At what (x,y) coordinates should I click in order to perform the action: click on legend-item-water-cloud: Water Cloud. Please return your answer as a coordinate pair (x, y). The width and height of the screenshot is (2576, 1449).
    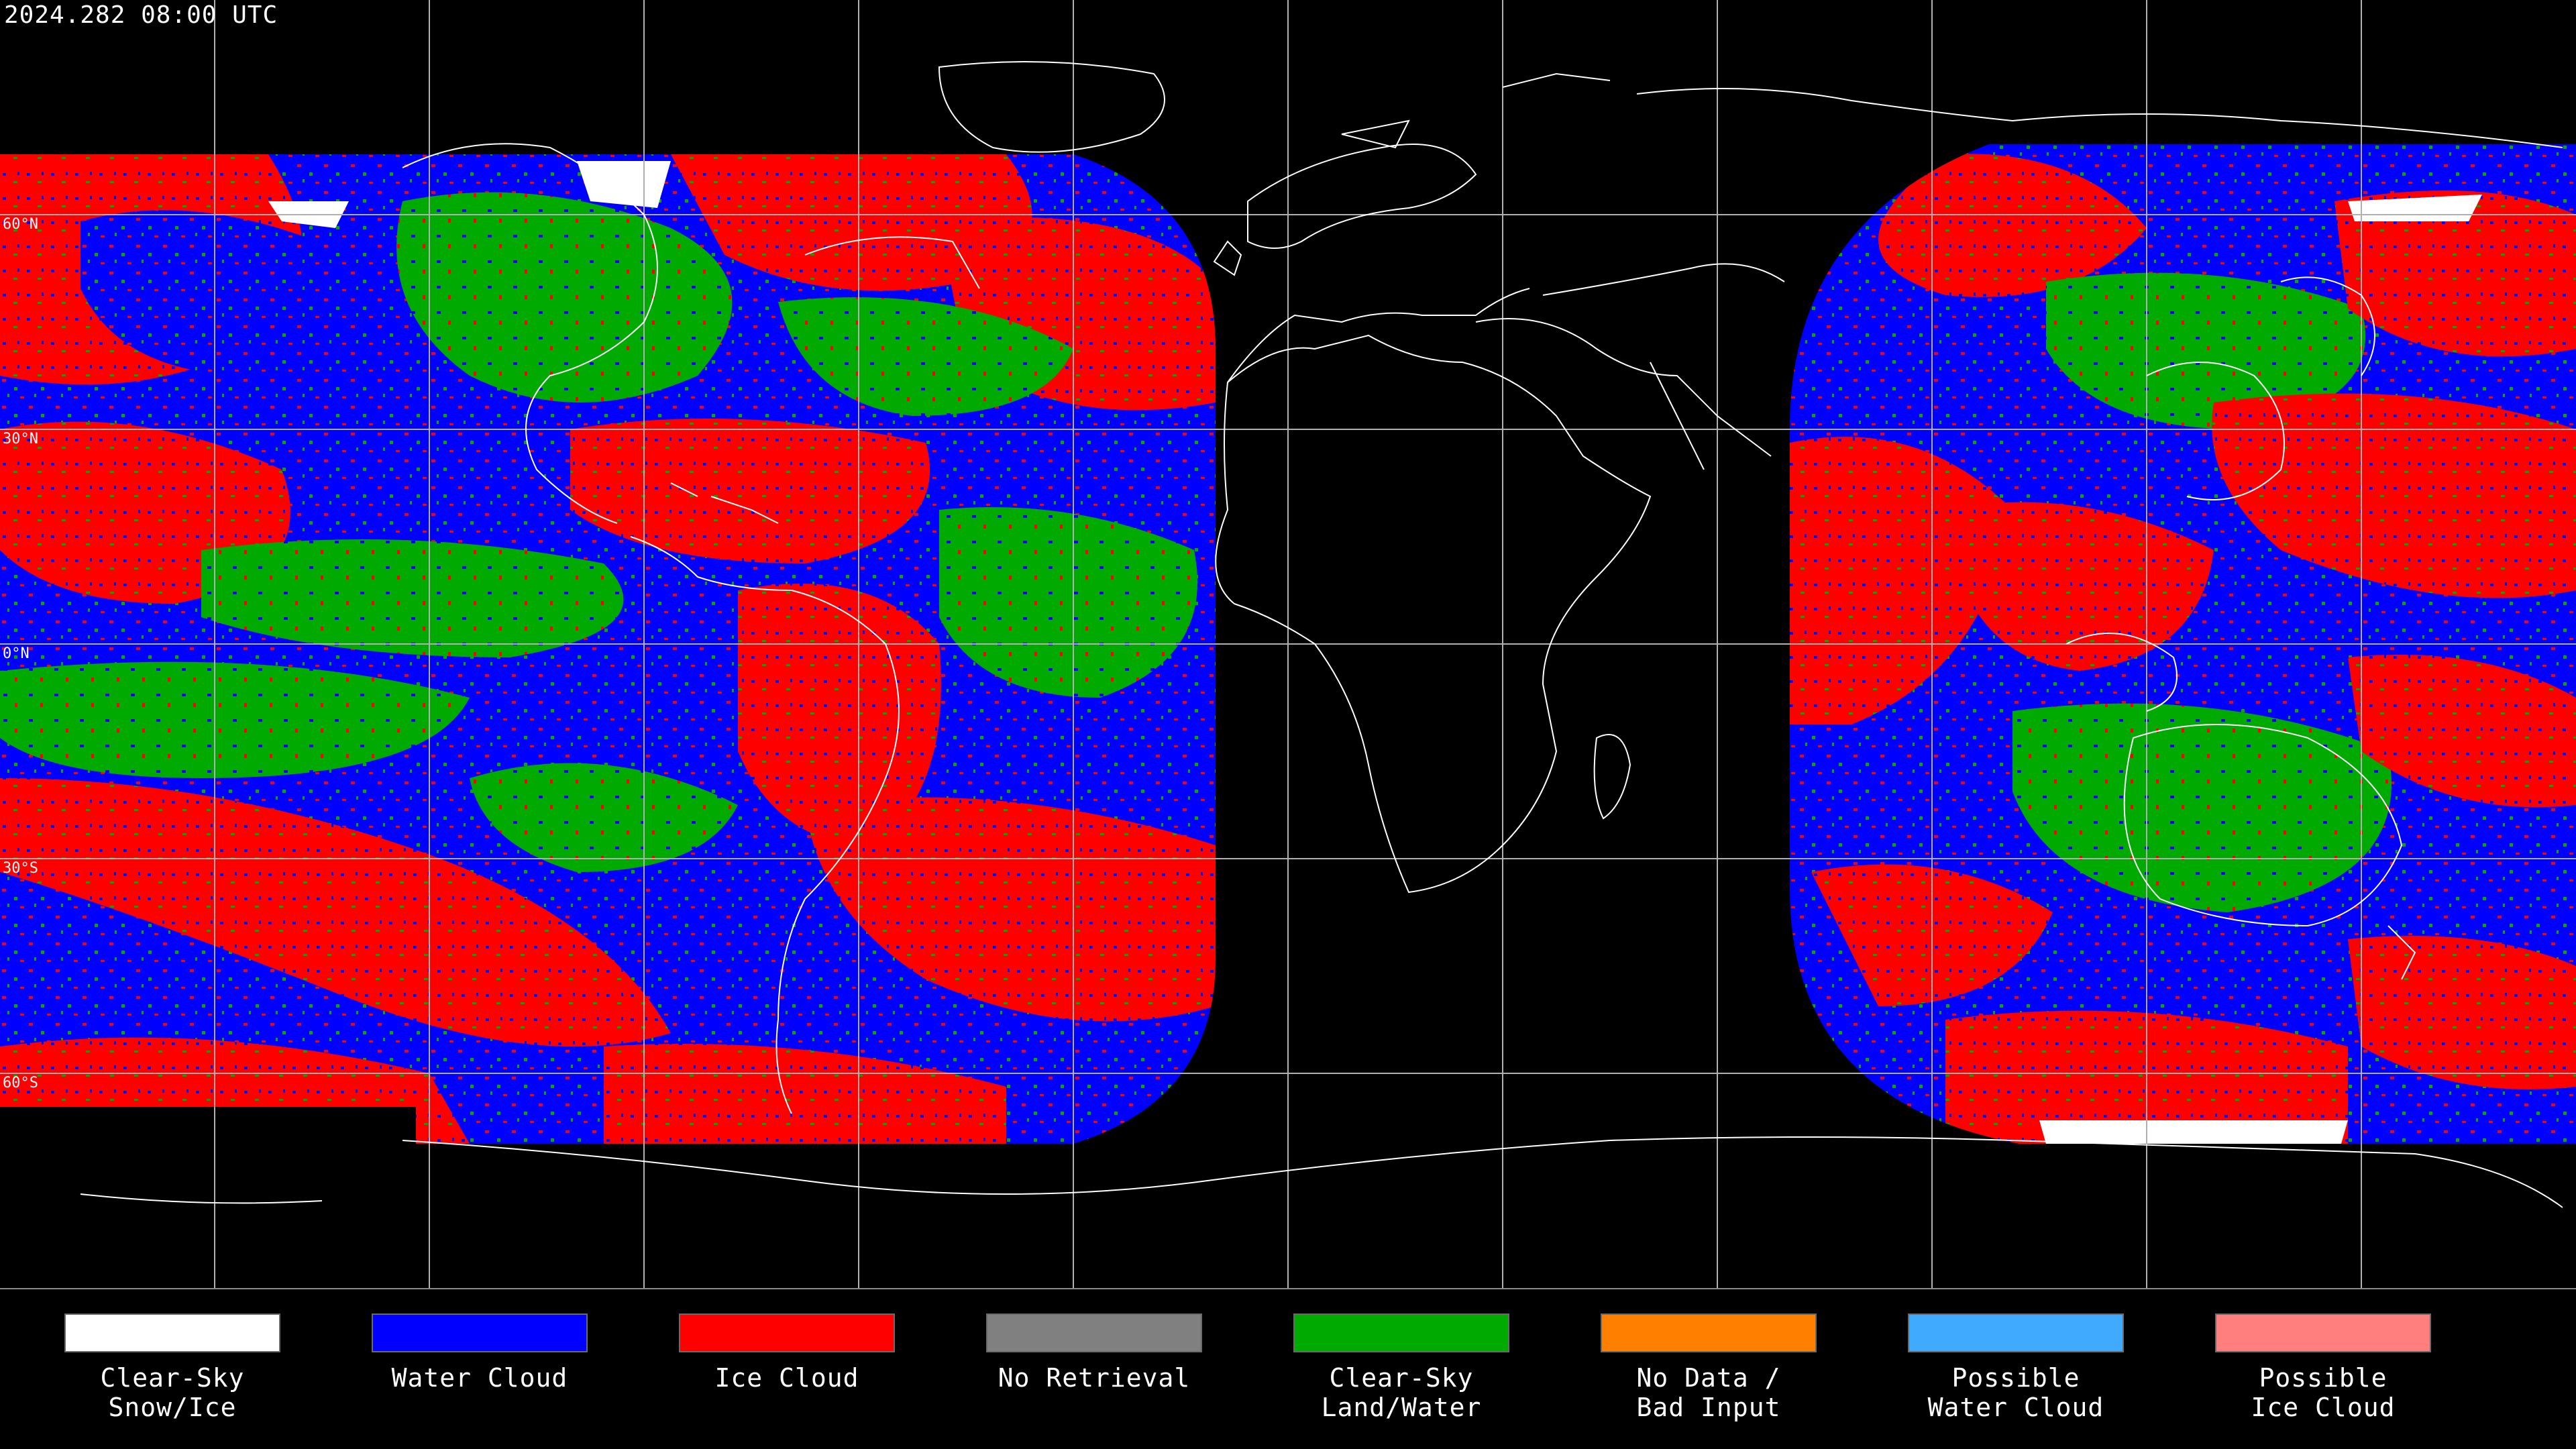
    Looking at the image, I should click on (479, 1353).